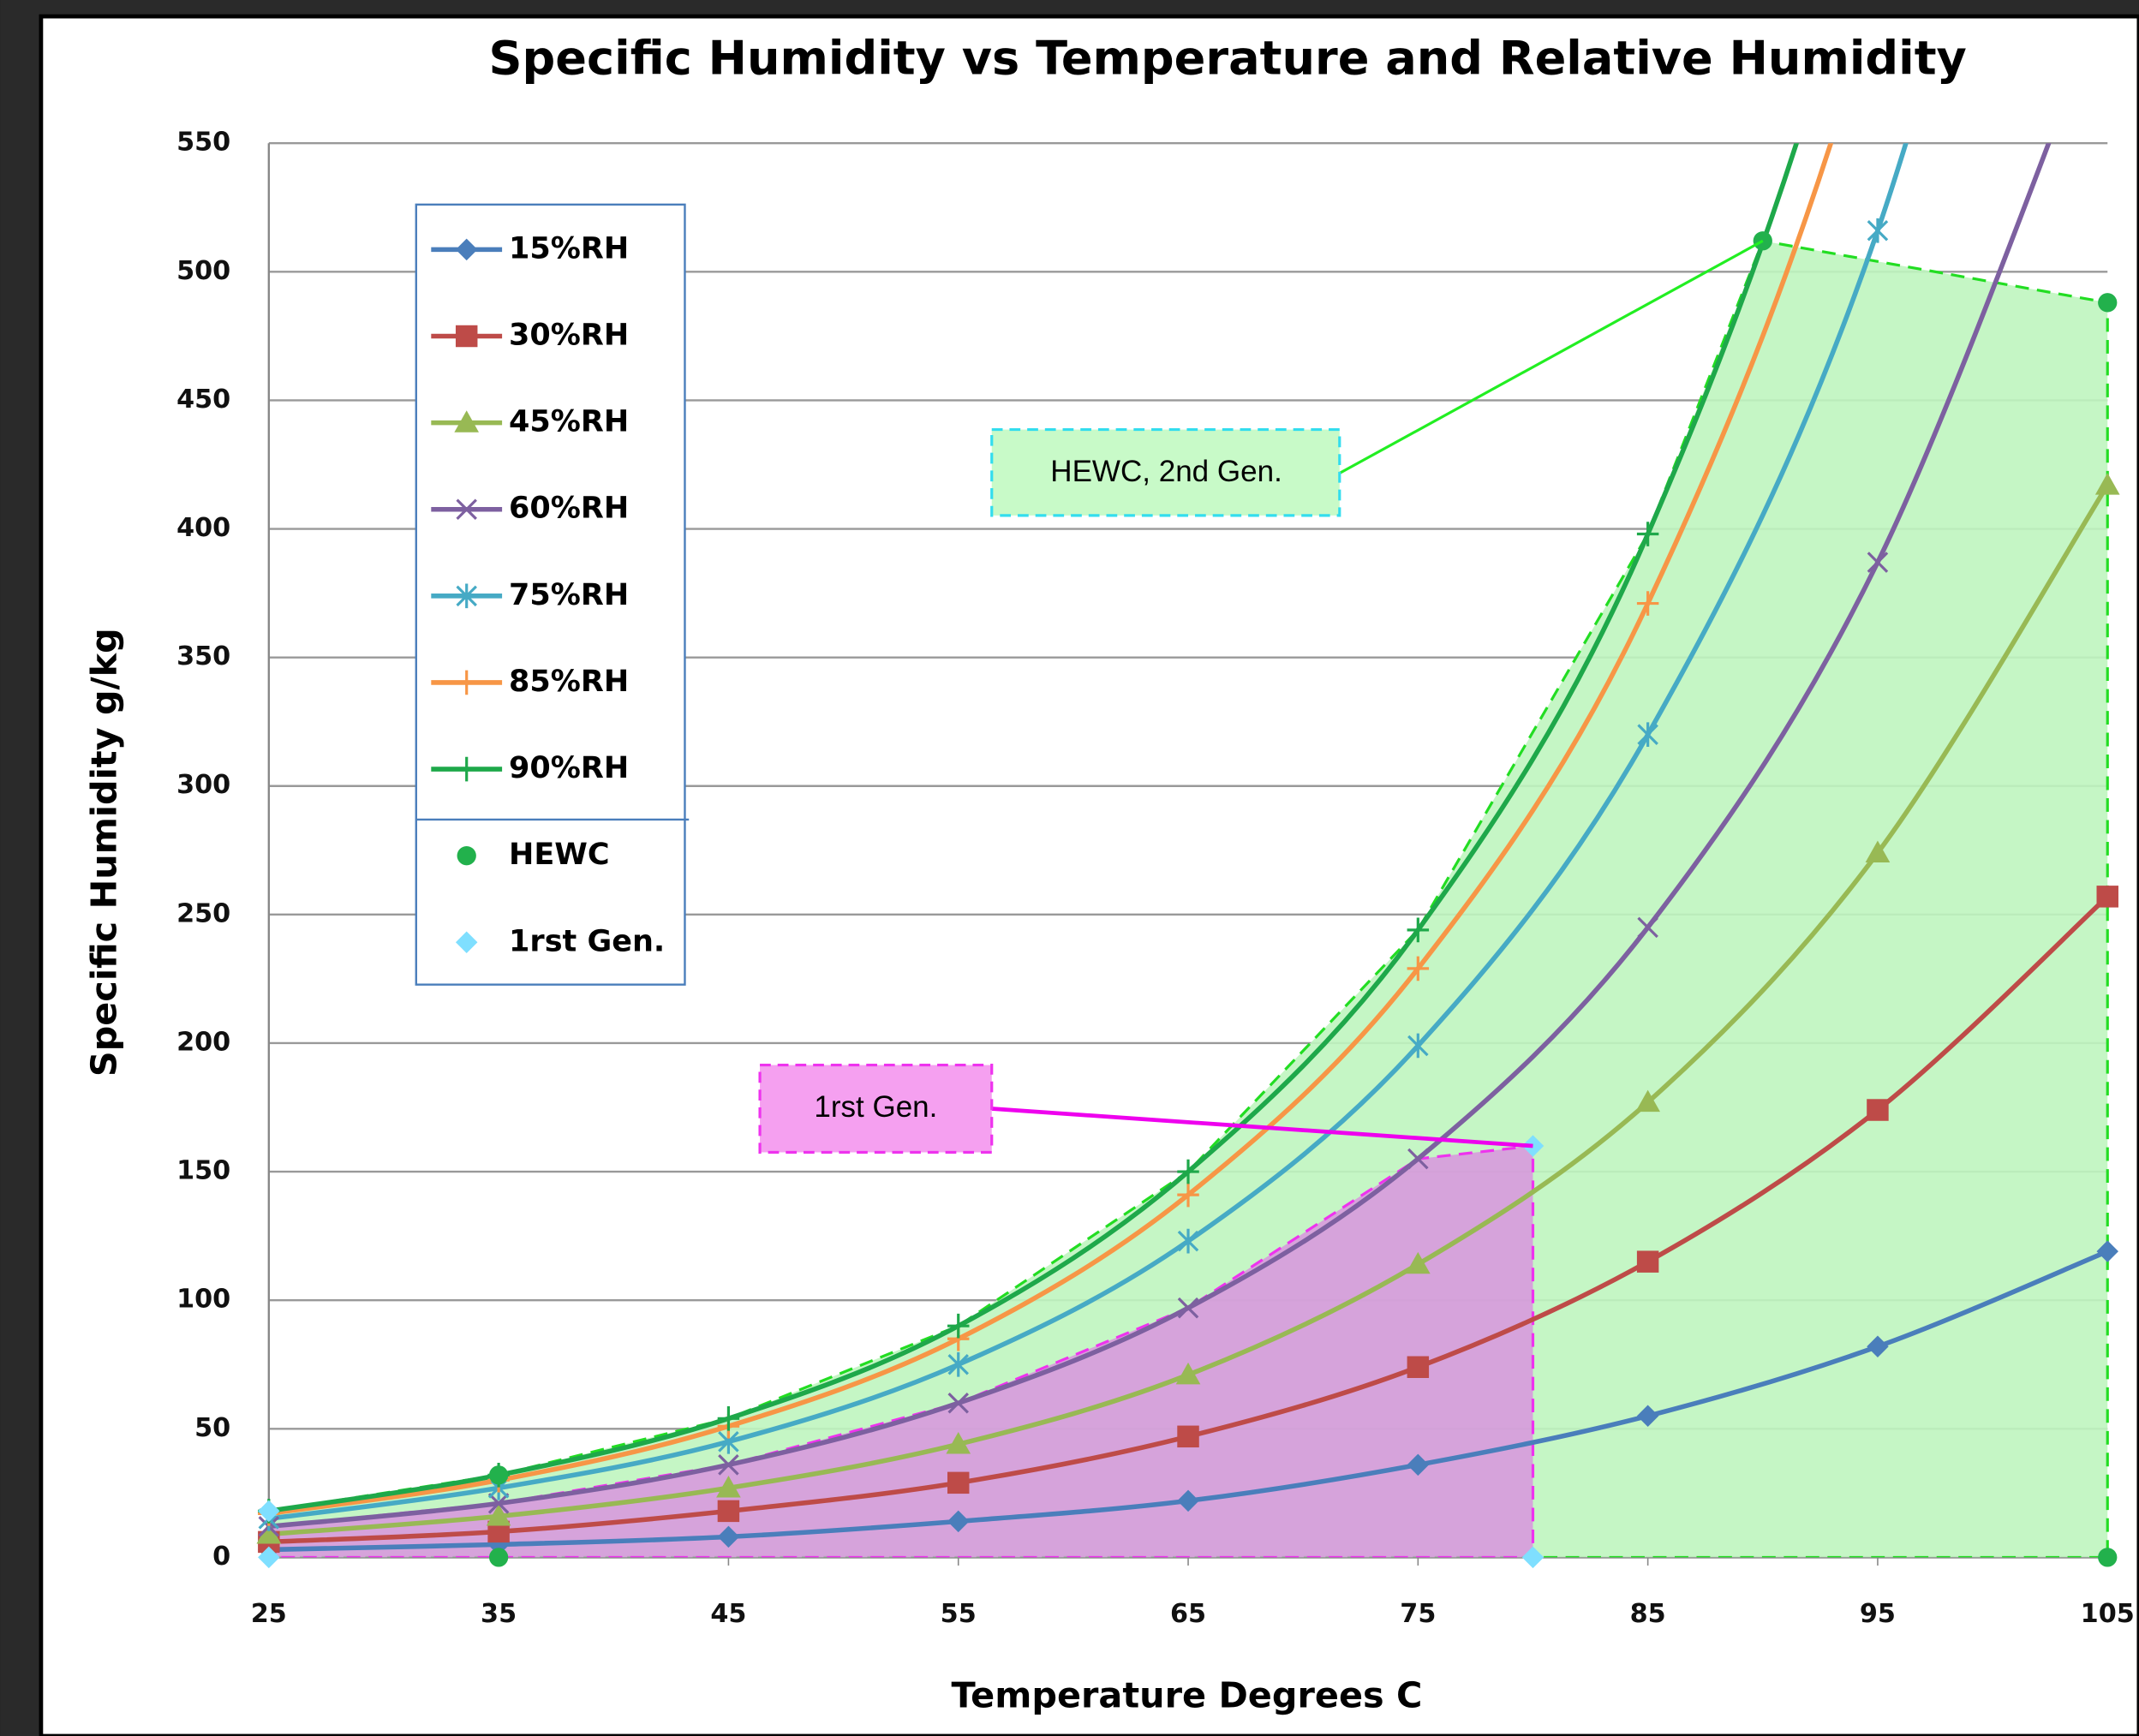 This screenshot has height=1736, width=2139. I want to click on legend-label: 90%RH, so click(569, 767).